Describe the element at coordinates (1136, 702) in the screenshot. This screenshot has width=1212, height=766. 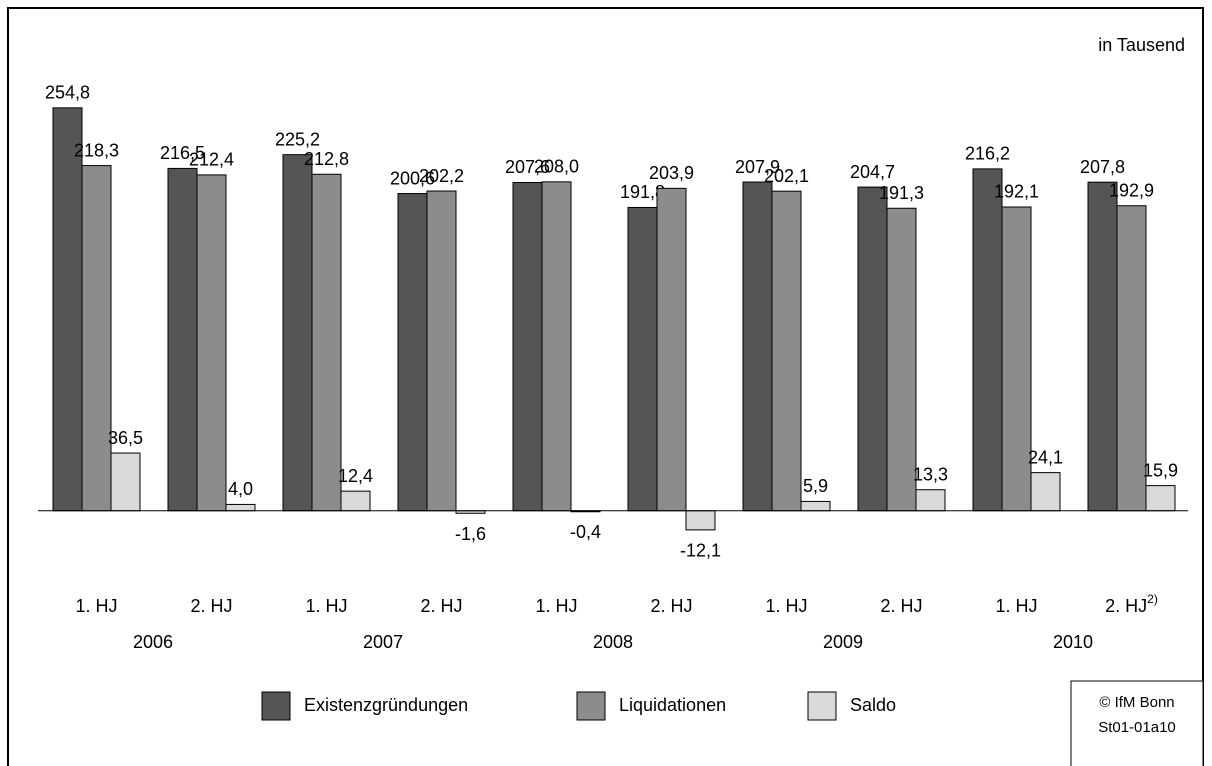
I see `source-text: © IfM Bonn` at that location.